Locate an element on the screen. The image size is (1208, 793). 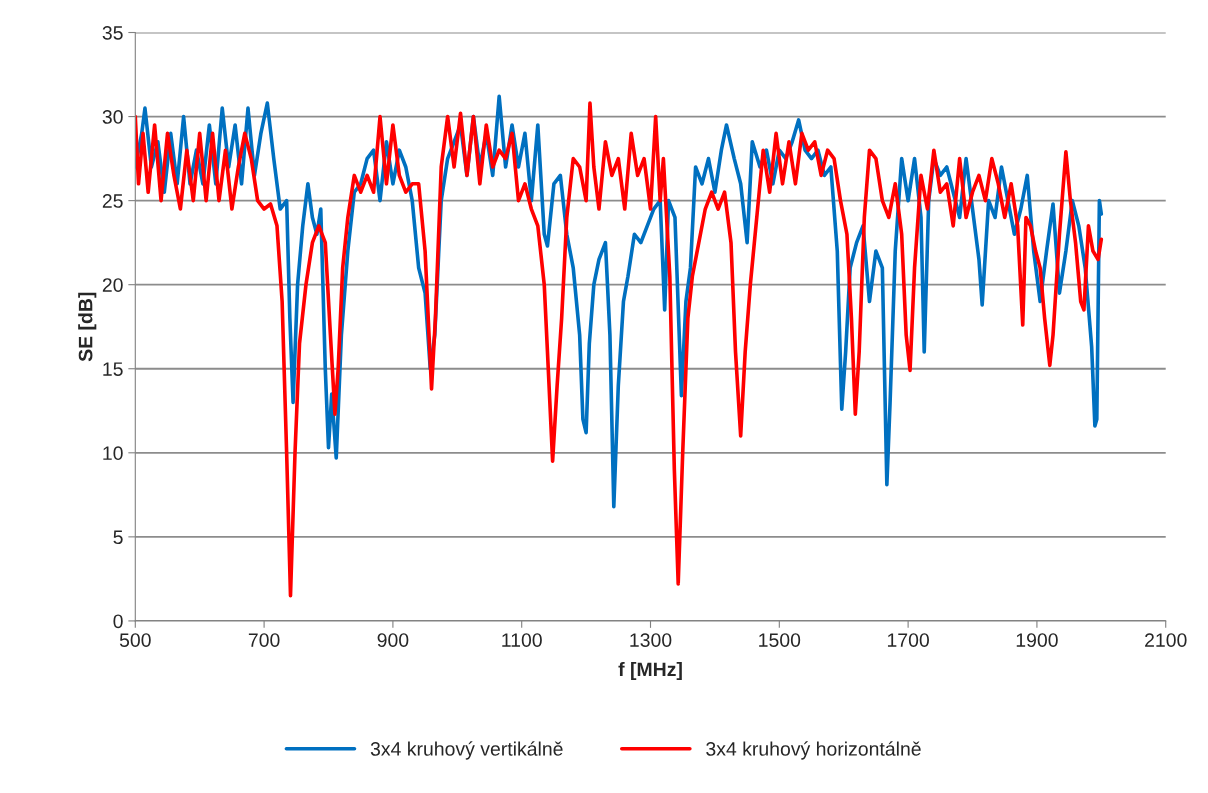
y-axis-title: SE [dB] is located at coordinates (87, 327).